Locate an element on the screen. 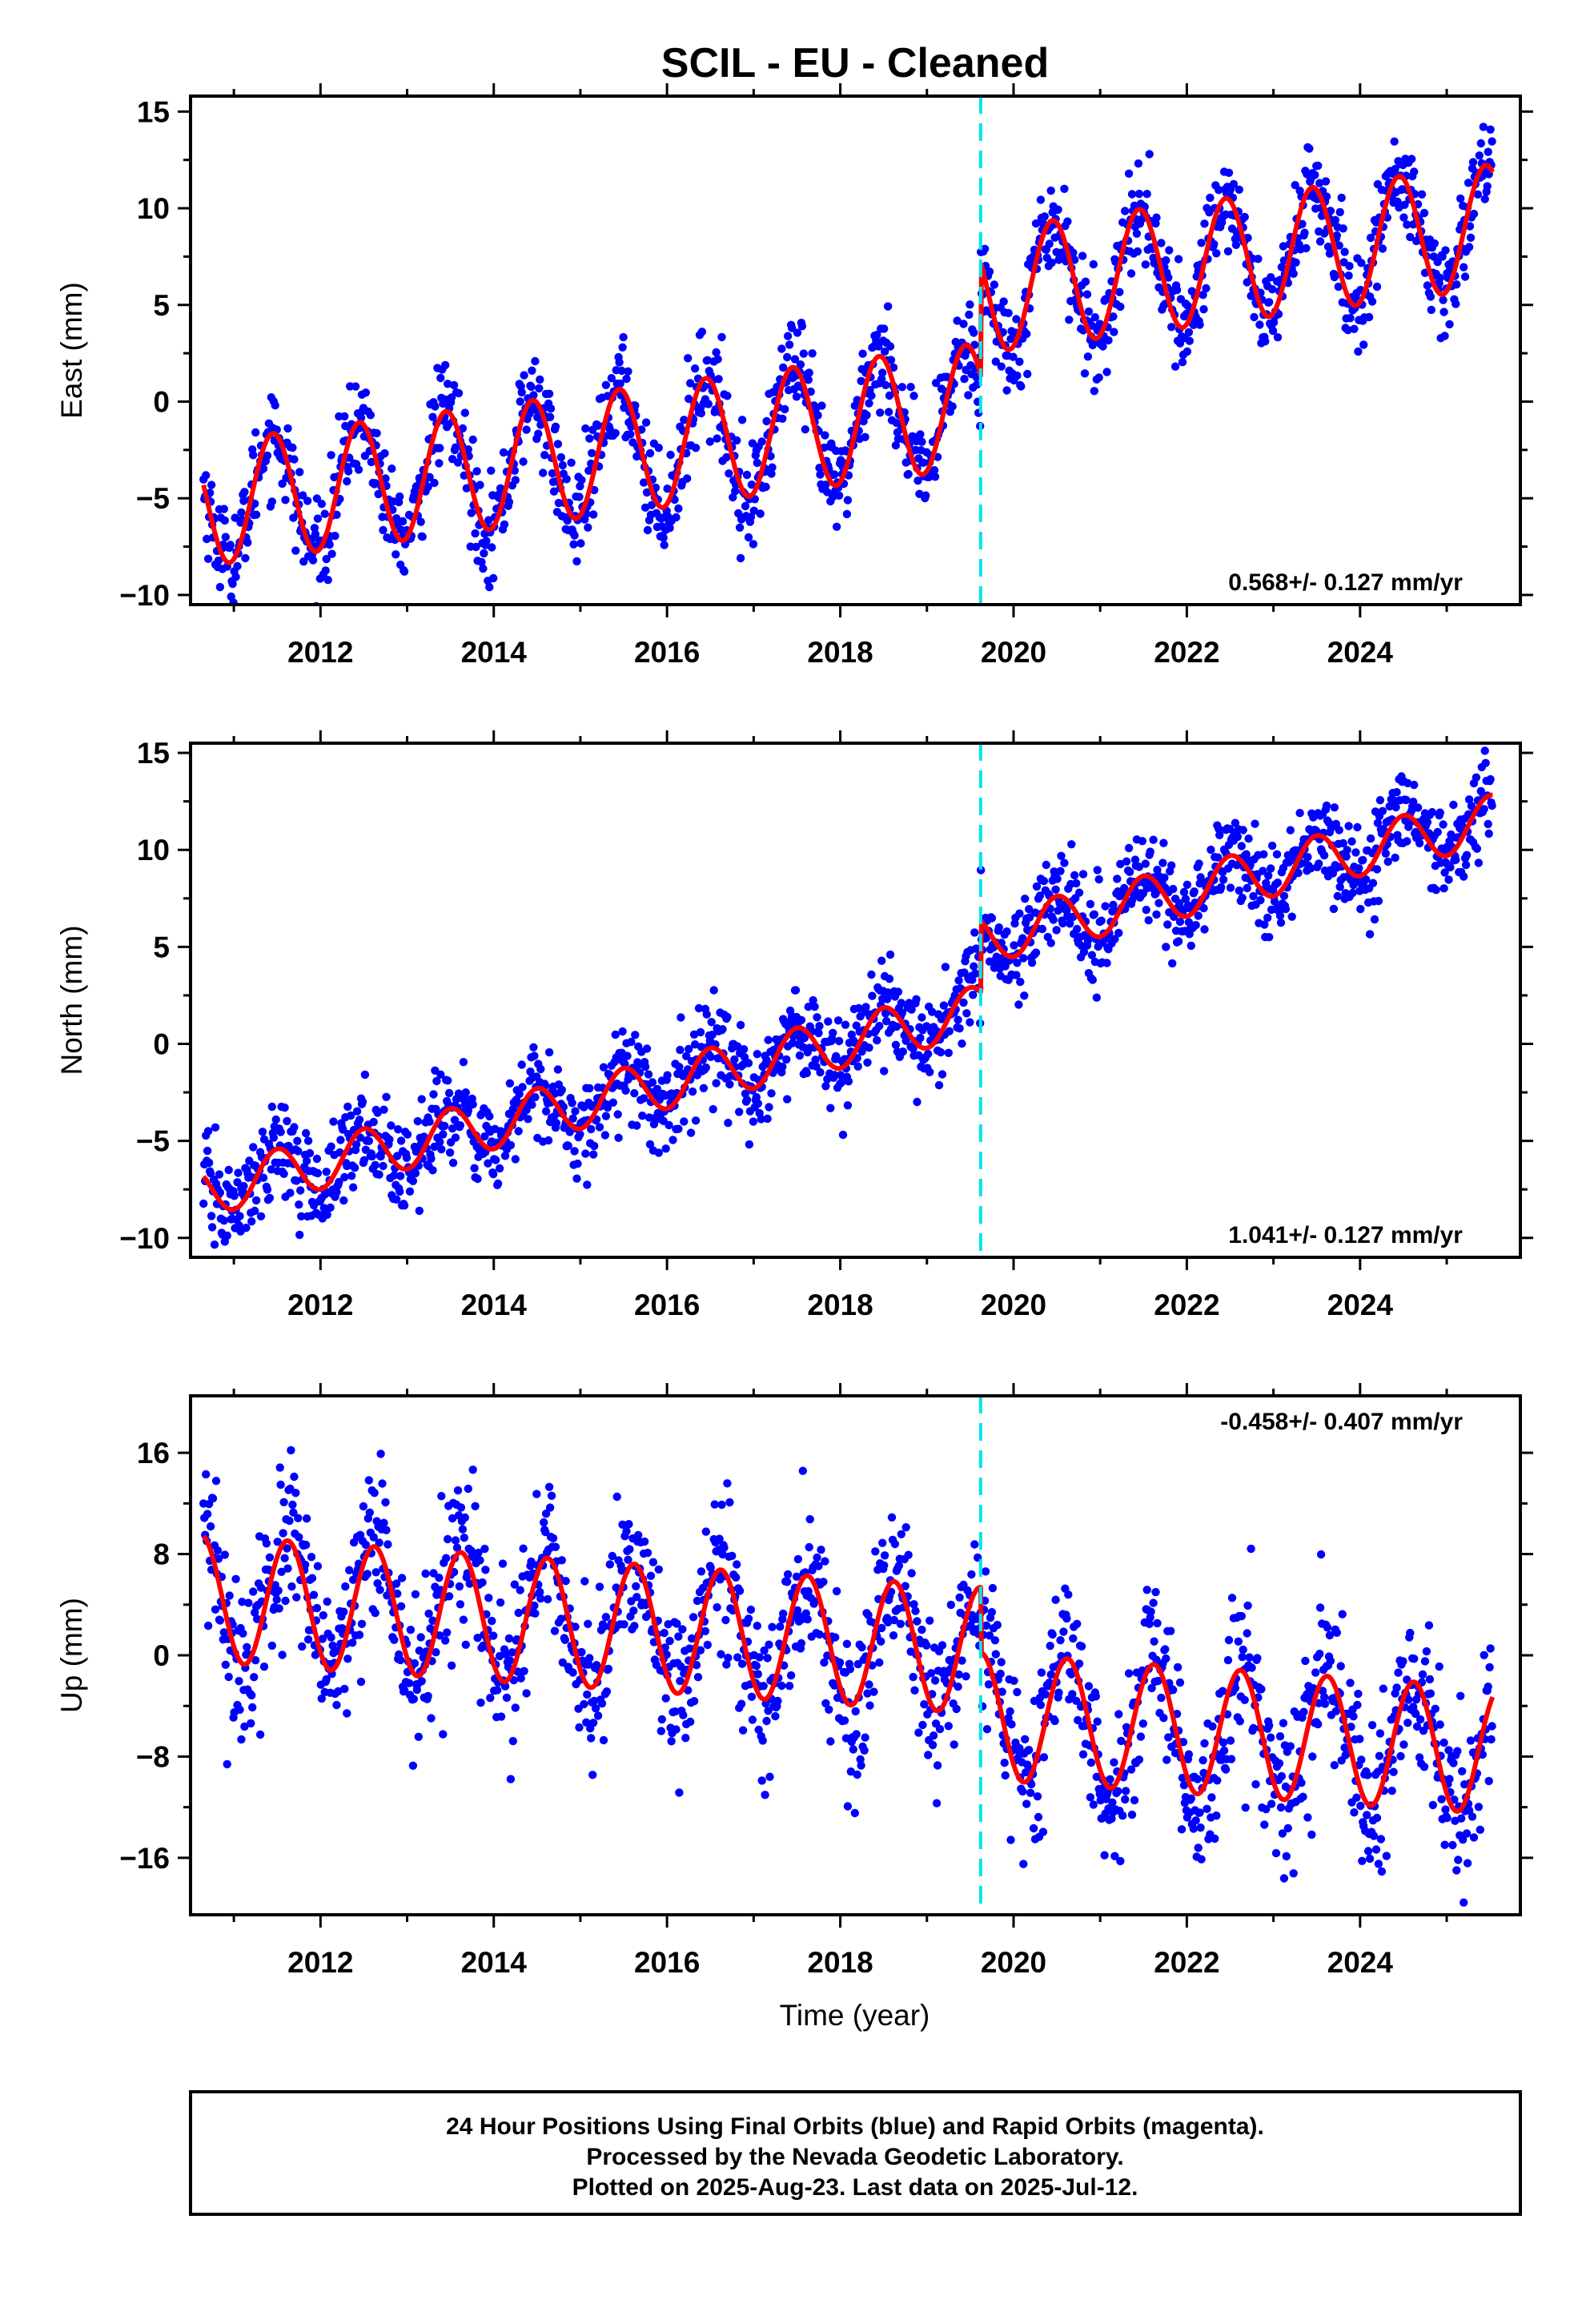  y-tick-label: −5 is located at coordinates (153, 1141).